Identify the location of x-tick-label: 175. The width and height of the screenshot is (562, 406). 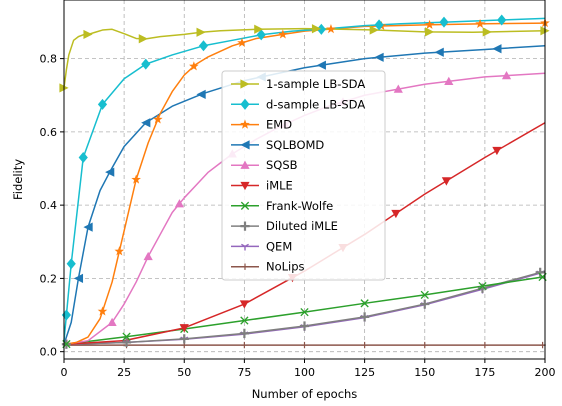
(484, 372).